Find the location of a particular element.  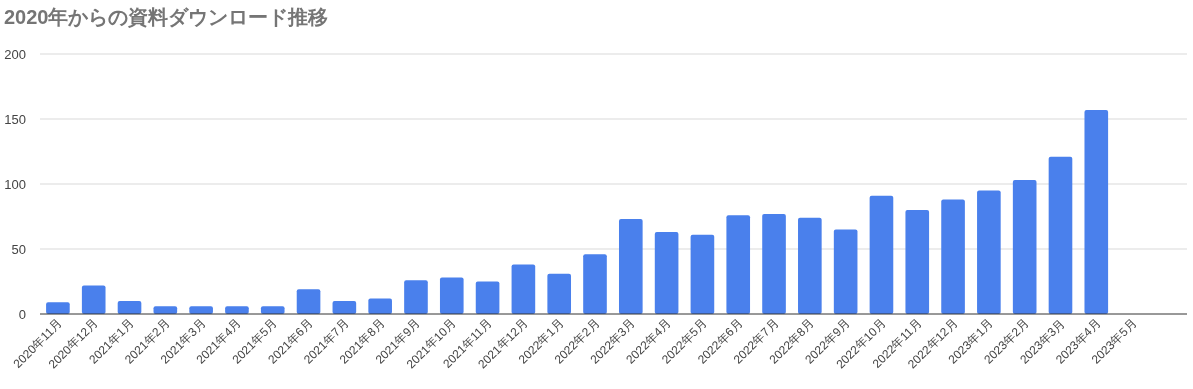

y-tick-label: 0 is located at coordinates (22, 314).